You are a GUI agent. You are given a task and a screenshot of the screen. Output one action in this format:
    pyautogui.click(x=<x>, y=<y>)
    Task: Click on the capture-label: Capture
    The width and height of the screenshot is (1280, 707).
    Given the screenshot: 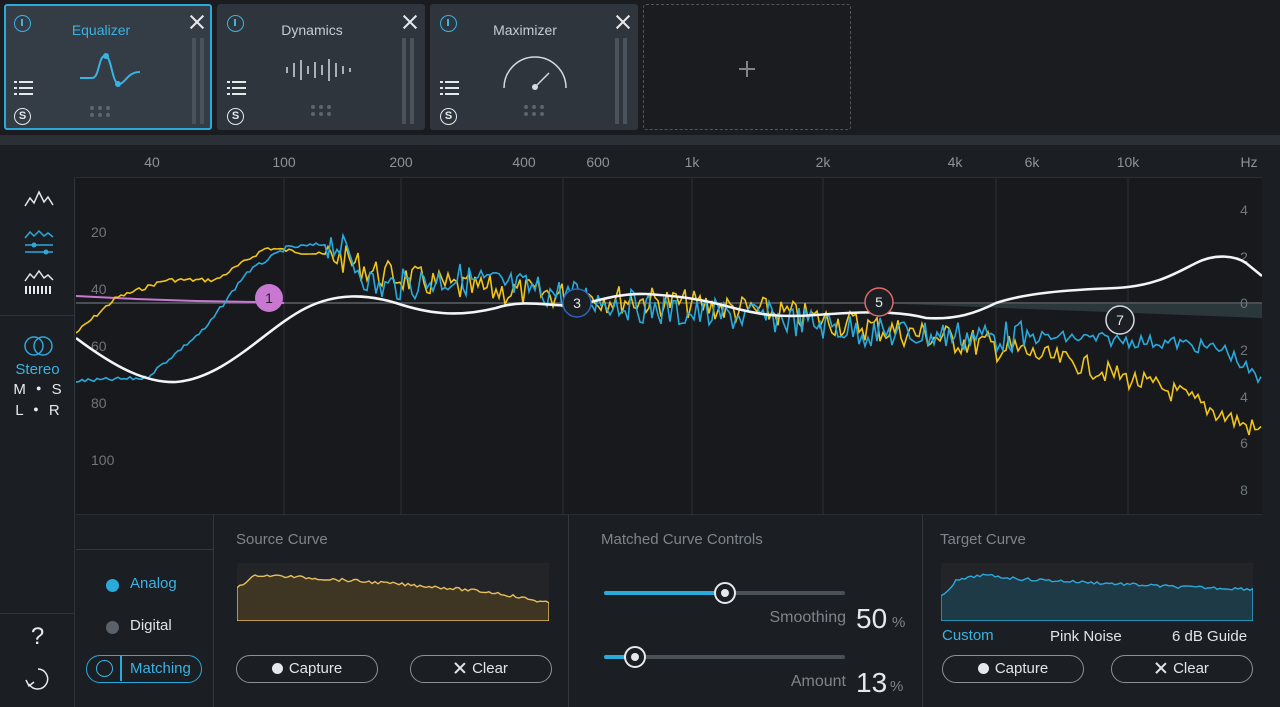 What is the action you would take?
    pyautogui.click(x=315, y=668)
    